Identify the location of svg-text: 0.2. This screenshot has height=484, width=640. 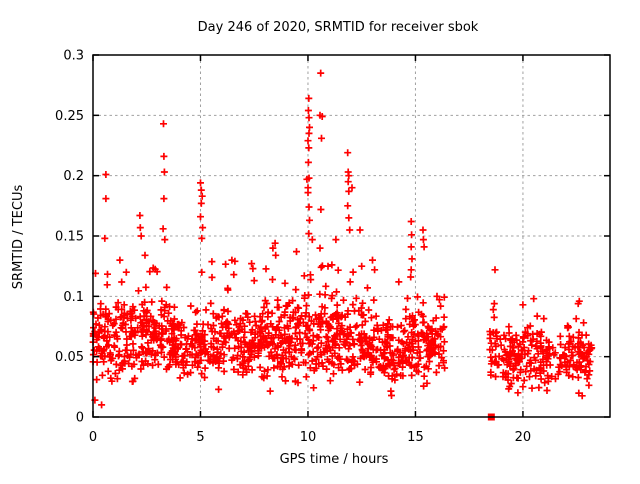
(73, 176).